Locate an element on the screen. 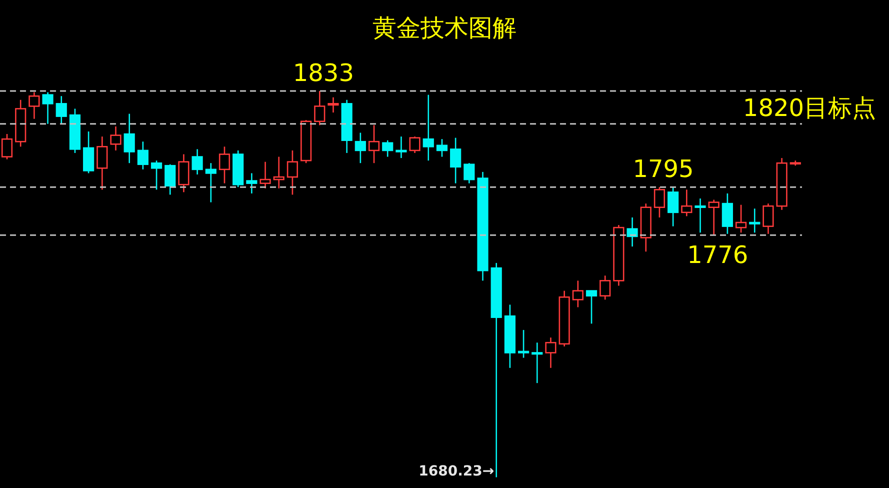  ref-line-label: 1820目标点 is located at coordinates (809, 108).